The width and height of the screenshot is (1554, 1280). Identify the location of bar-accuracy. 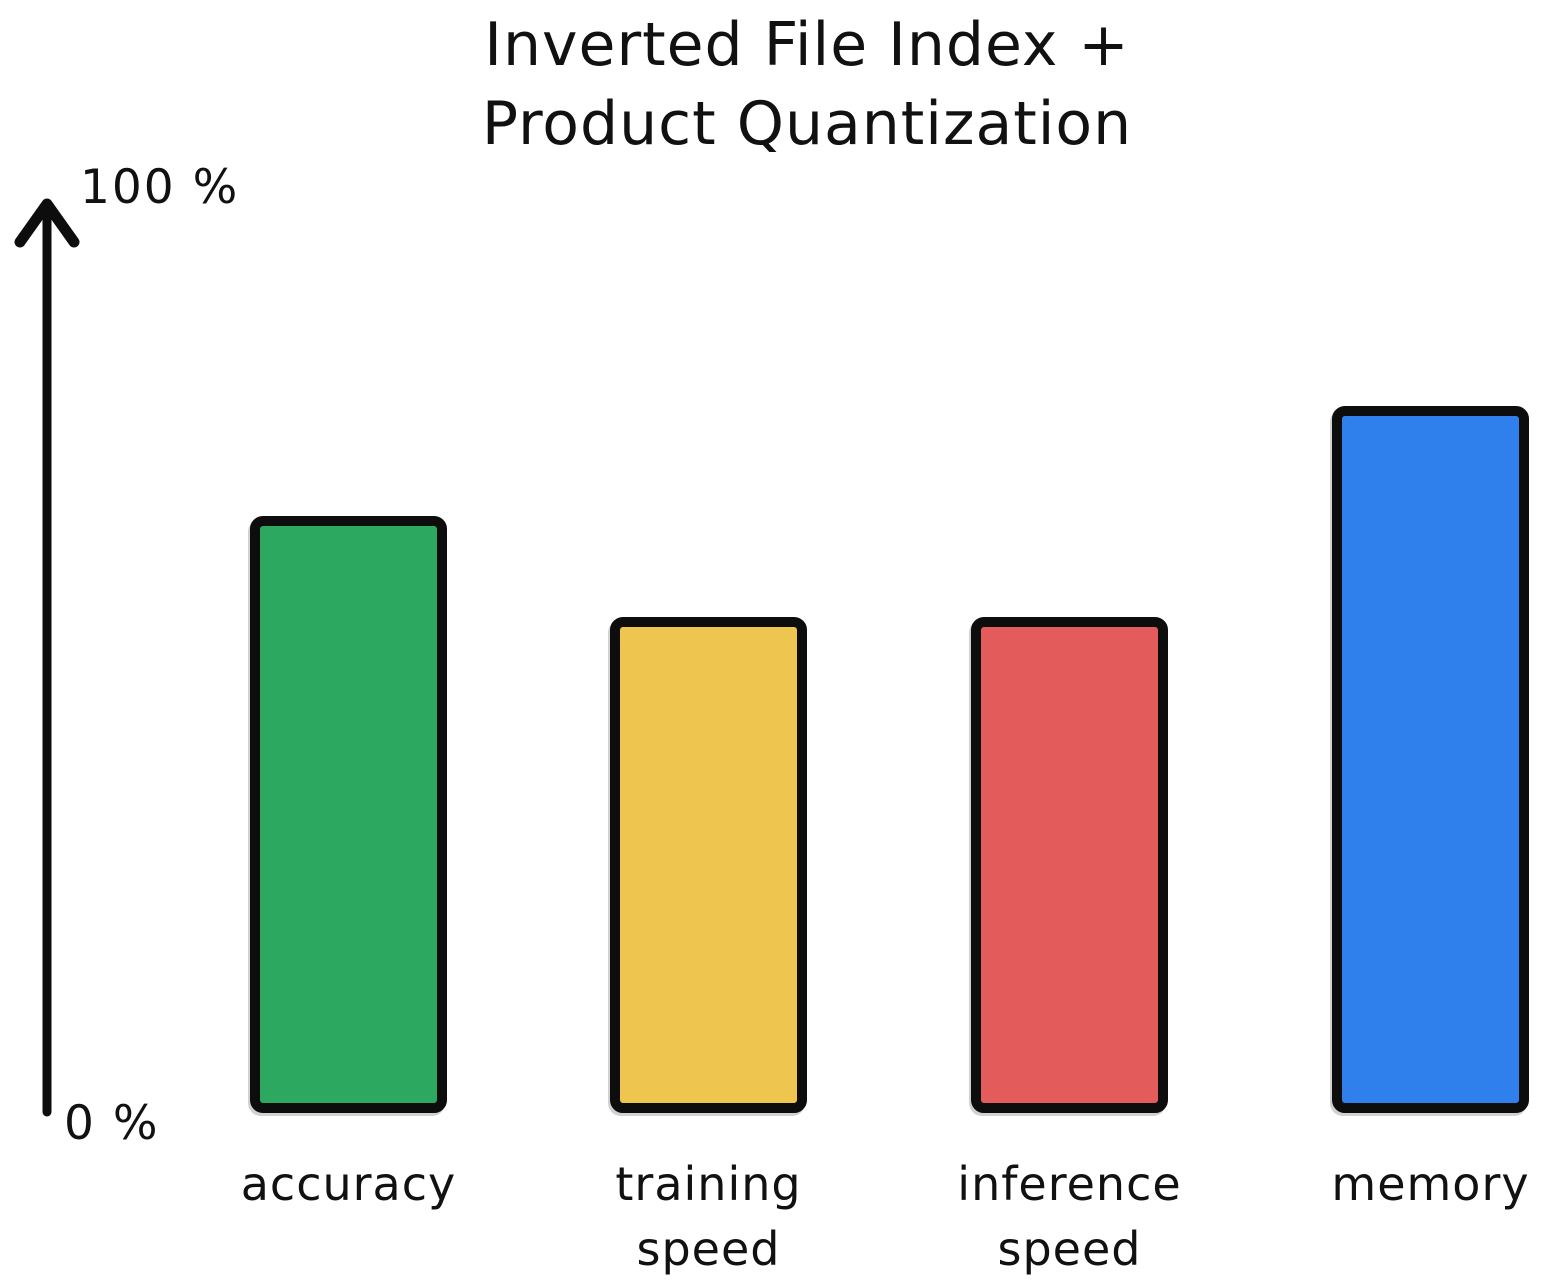
(348, 814).